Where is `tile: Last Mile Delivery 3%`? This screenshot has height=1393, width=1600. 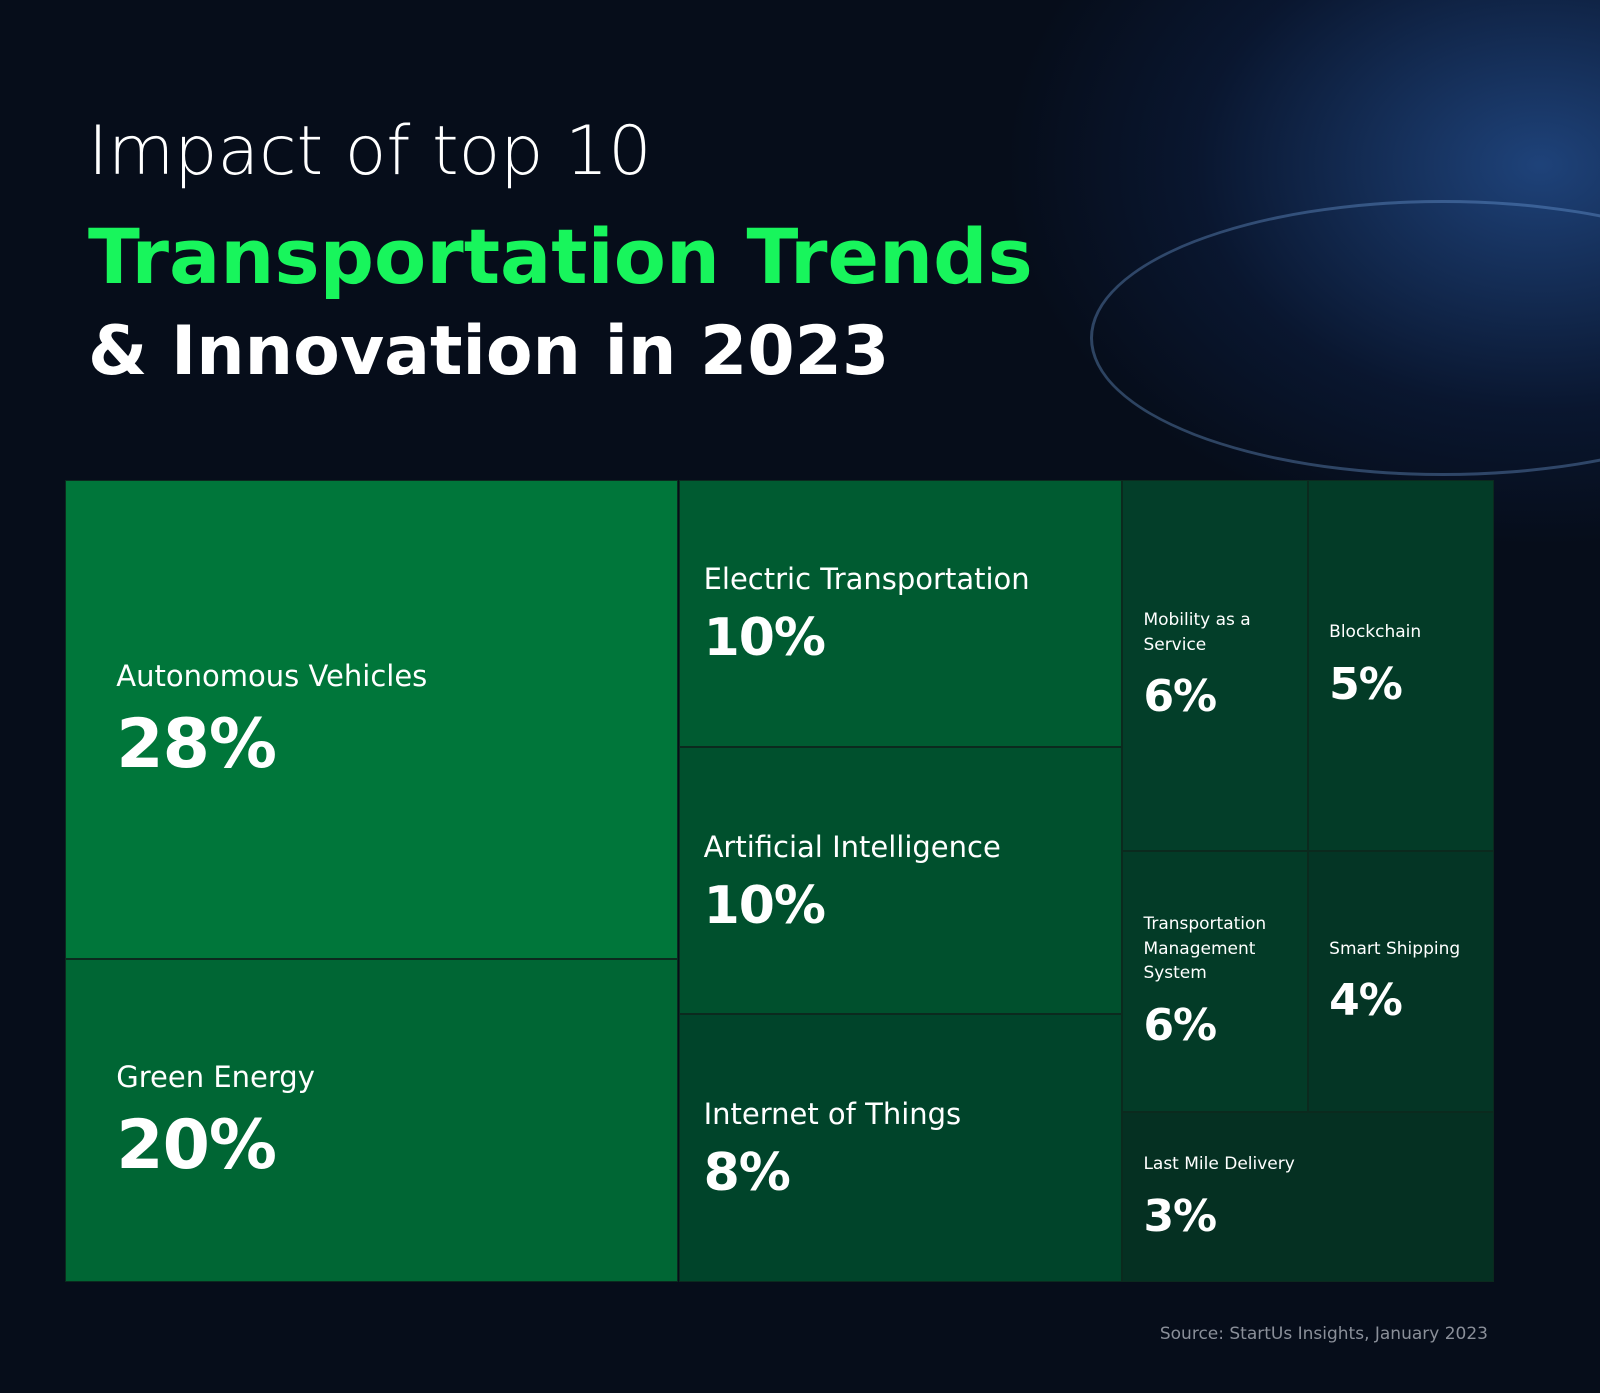
tile: Last Mile Delivery 3% is located at coordinates (1308, 1197).